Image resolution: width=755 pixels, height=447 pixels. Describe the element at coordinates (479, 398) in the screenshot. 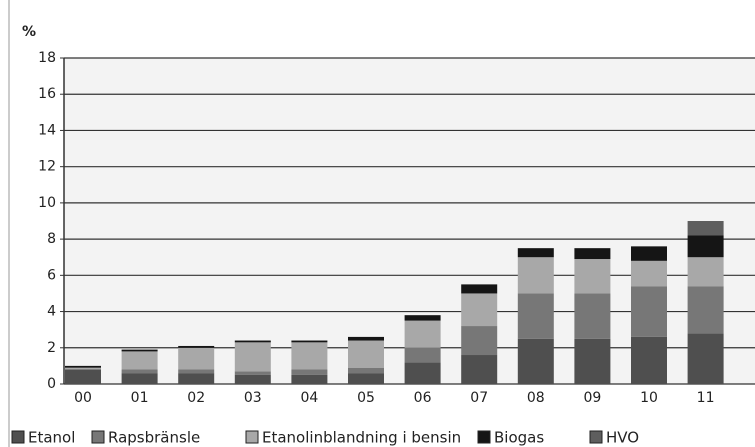

I see `x-tick-label: 07` at that location.